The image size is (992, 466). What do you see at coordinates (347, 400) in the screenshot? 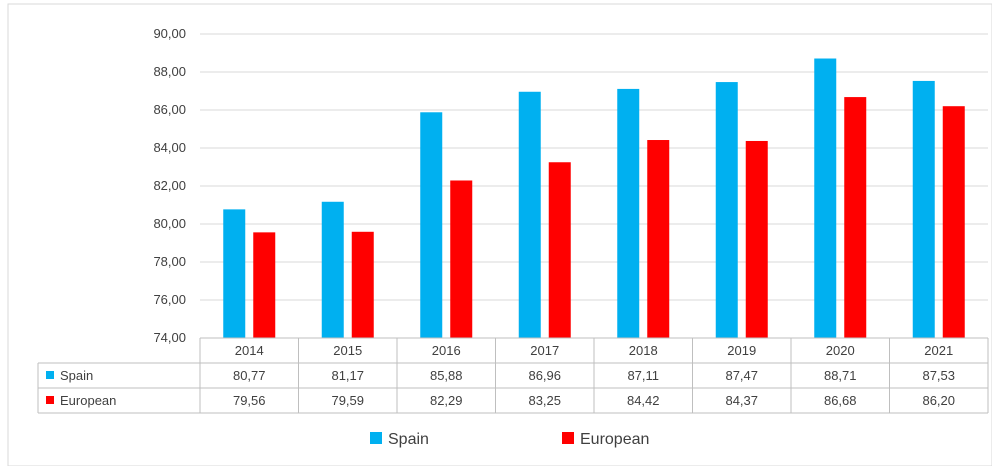
I see `data-label: 79,59` at bounding box center [347, 400].